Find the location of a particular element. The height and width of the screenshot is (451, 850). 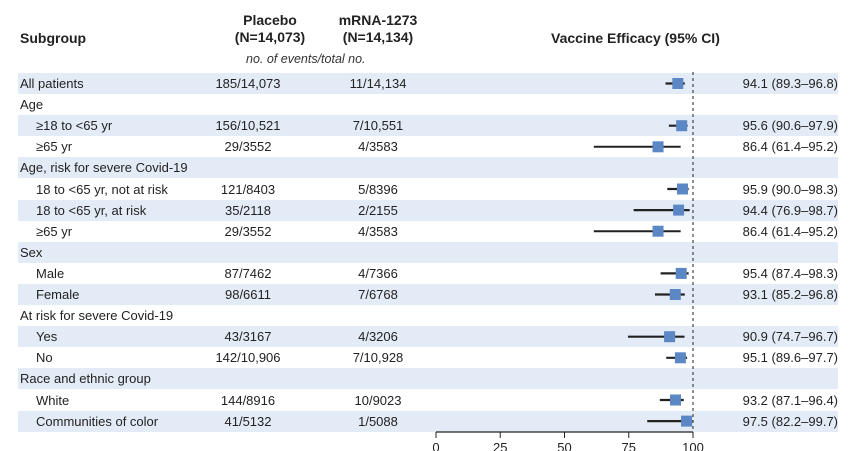

efficacy-value: 93.1 (85.2–96.8) is located at coordinates (790, 294).